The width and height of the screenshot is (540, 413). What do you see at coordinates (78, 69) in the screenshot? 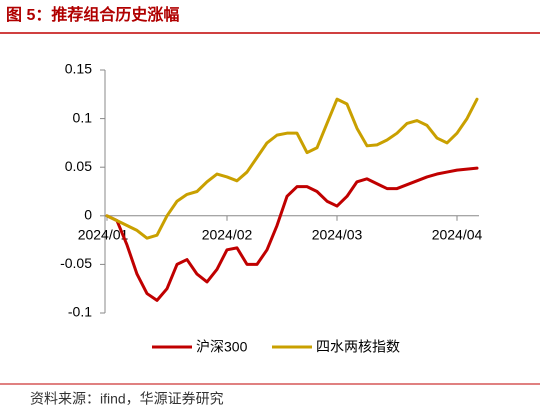
I see `y-tick-label: 0.15` at bounding box center [78, 69].